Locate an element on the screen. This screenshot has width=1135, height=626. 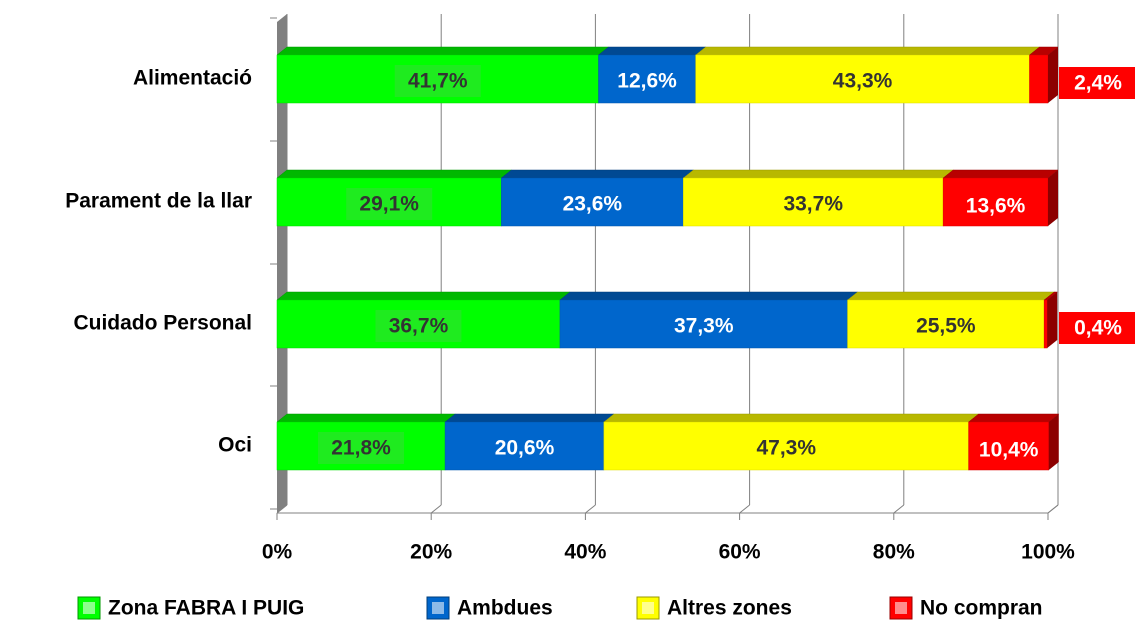
y-tick-label: Cuidado Personal is located at coordinates (162, 323).